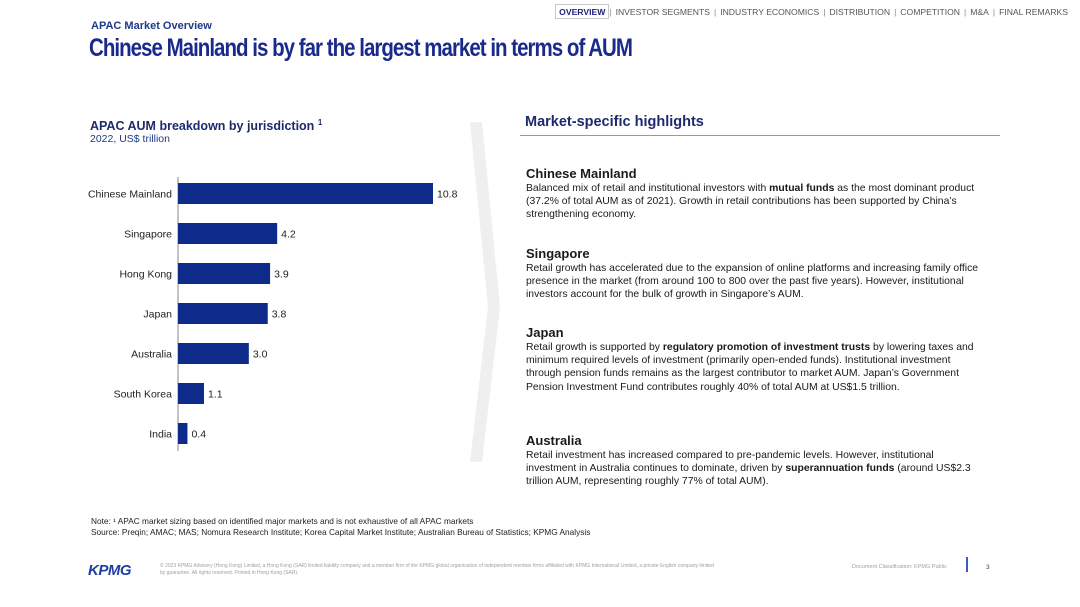  I want to click on value-label: 1.1, so click(215, 395).